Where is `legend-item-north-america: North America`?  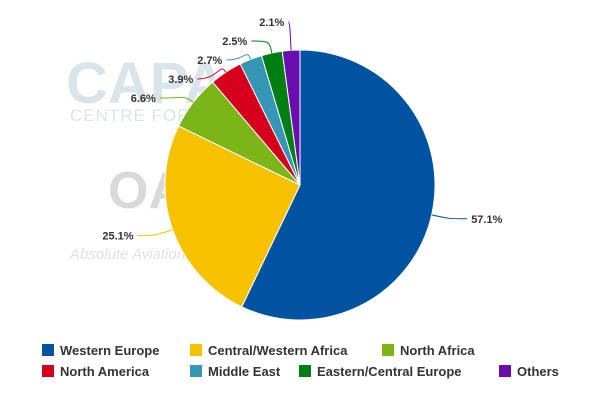
legend-item-north-america: North America is located at coordinates (96, 371).